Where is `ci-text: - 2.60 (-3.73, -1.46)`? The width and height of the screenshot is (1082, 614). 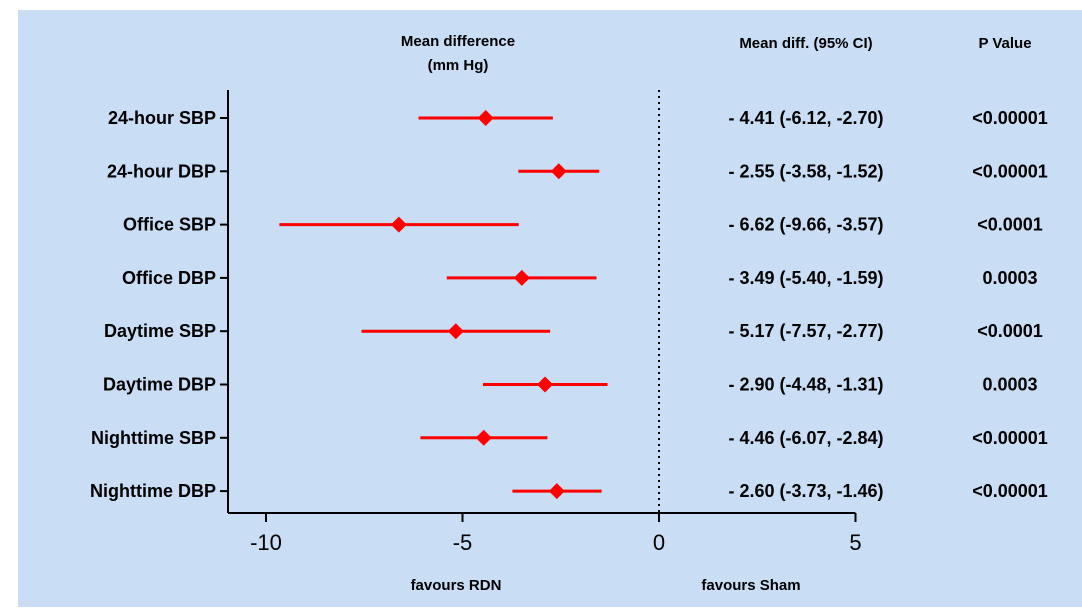 ci-text: - 2.60 (-3.73, -1.46) is located at coordinates (805, 491).